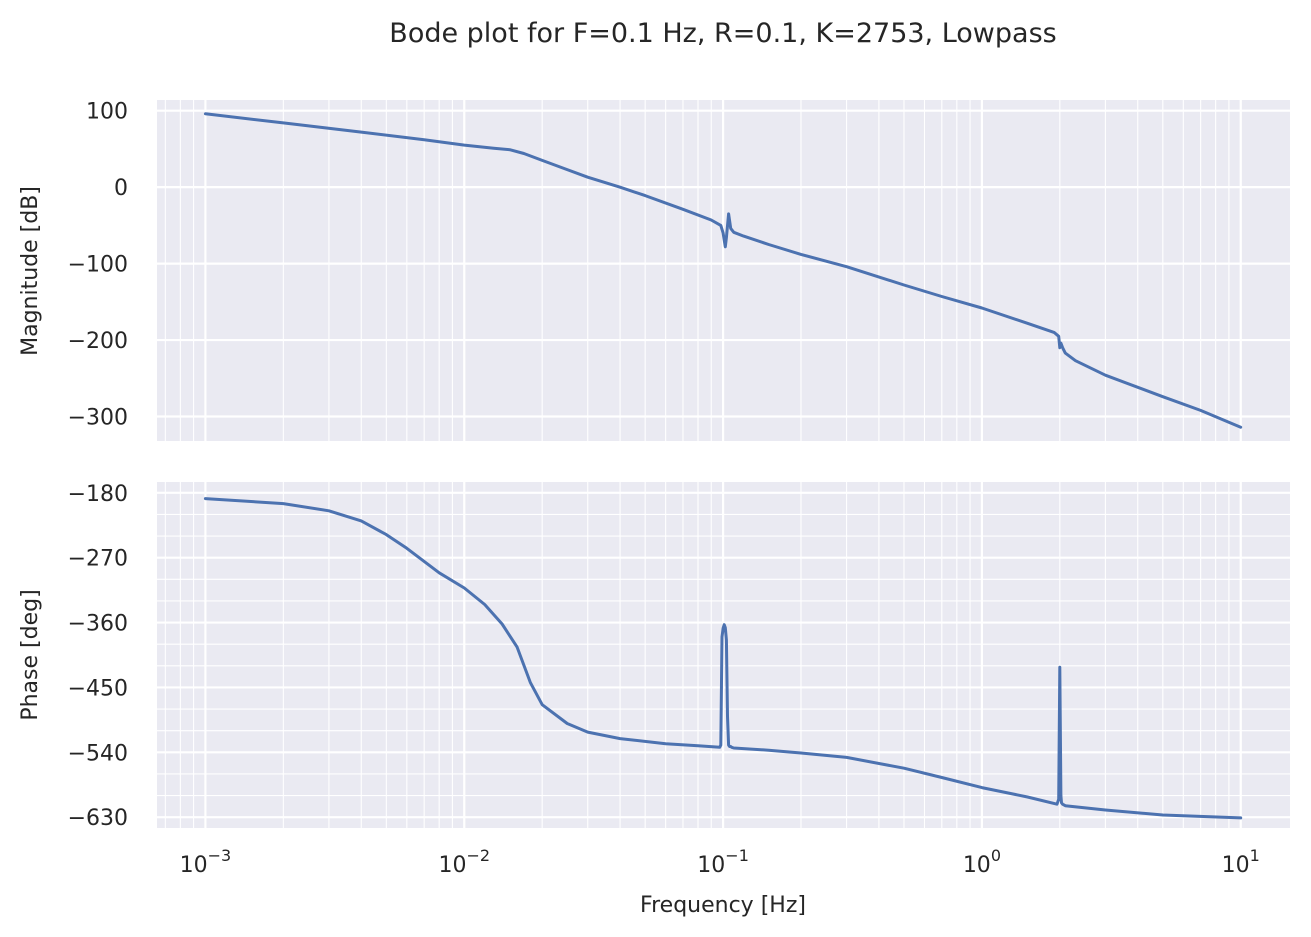  I want to click on y-tick-label: 0, so click(121, 188).